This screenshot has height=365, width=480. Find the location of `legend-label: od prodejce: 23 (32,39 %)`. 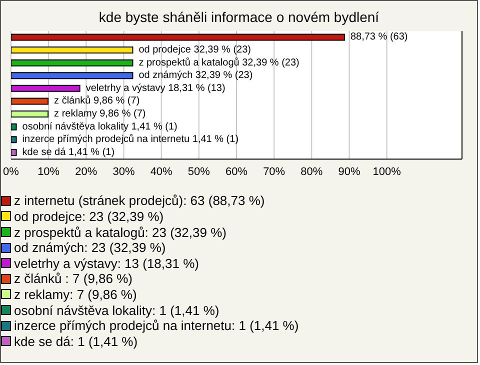

legend-label: od prodejce: 23 (32,39 %) is located at coordinates (89, 216).